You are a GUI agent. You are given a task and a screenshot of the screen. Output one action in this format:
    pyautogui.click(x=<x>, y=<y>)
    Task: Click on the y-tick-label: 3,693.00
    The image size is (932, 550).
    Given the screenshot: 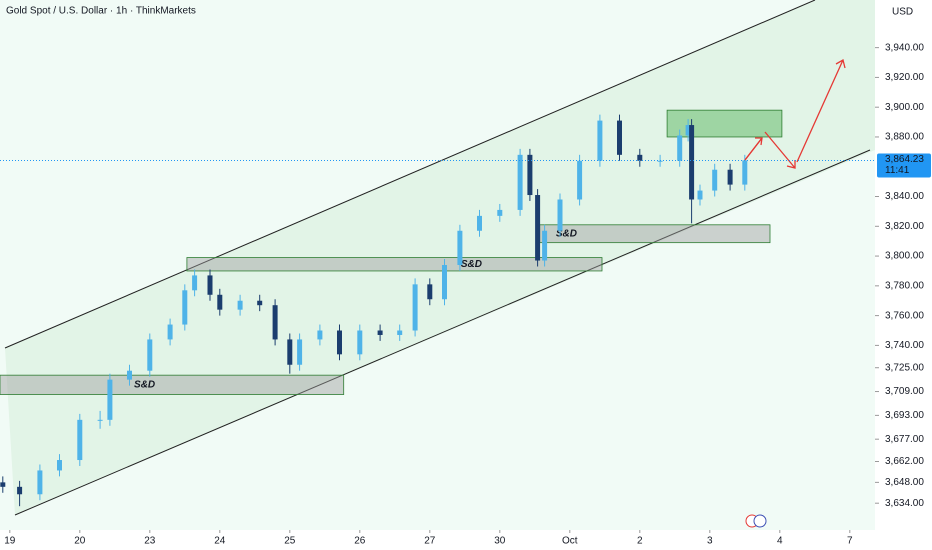 What is the action you would take?
    pyautogui.click(x=904, y=415)
    